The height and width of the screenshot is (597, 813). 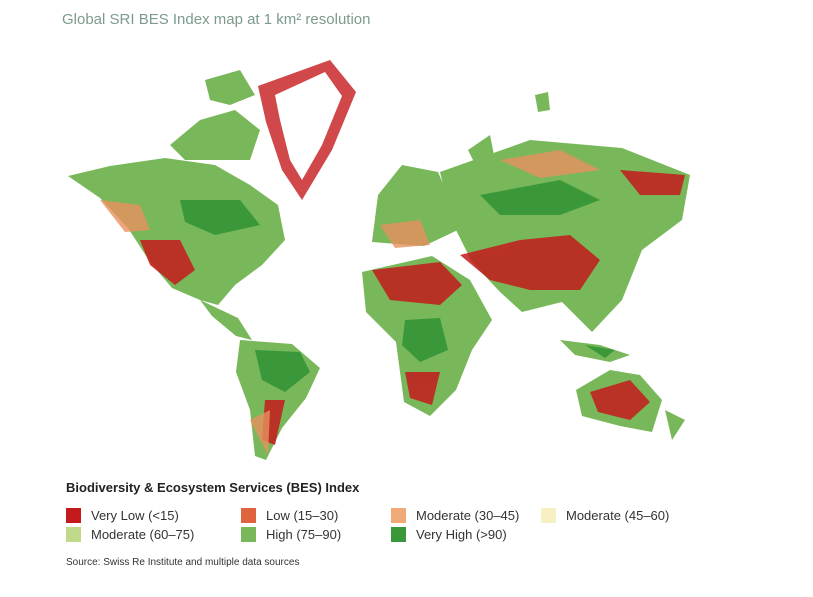 What do you see at coordinates (304, 534) in the screenshot?
I see `legend-label: High (75–90)` at bounding box center [304, 534].